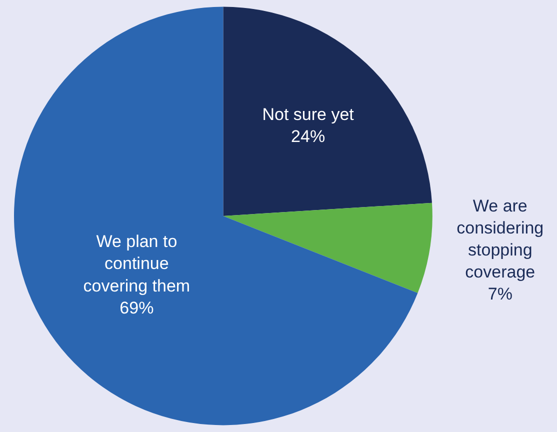 This screenshot has width=557, height=432. What do you see at coordinates (327, 248) in the screenshot?
I see `pie-slice` at bounding box center [327, 248].